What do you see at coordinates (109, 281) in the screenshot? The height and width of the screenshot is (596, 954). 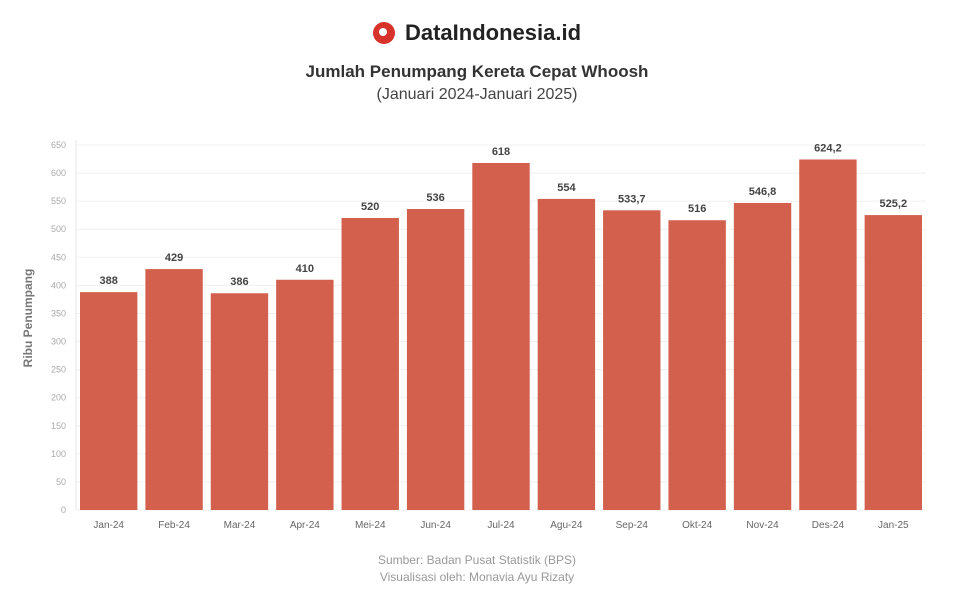 I see `data-label: 388` at bounding box center [109, 281].